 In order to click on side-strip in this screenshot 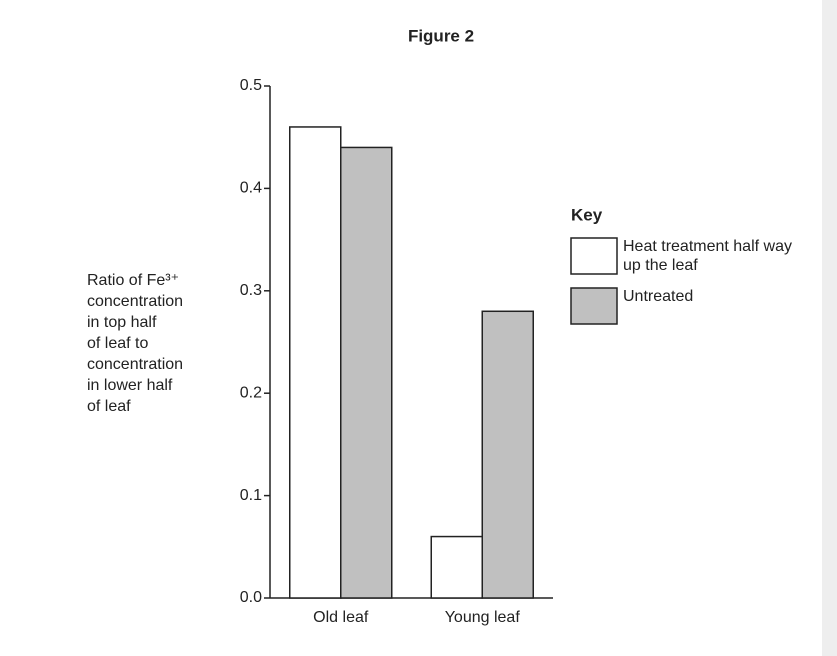, I will do `click(829, 328)`.